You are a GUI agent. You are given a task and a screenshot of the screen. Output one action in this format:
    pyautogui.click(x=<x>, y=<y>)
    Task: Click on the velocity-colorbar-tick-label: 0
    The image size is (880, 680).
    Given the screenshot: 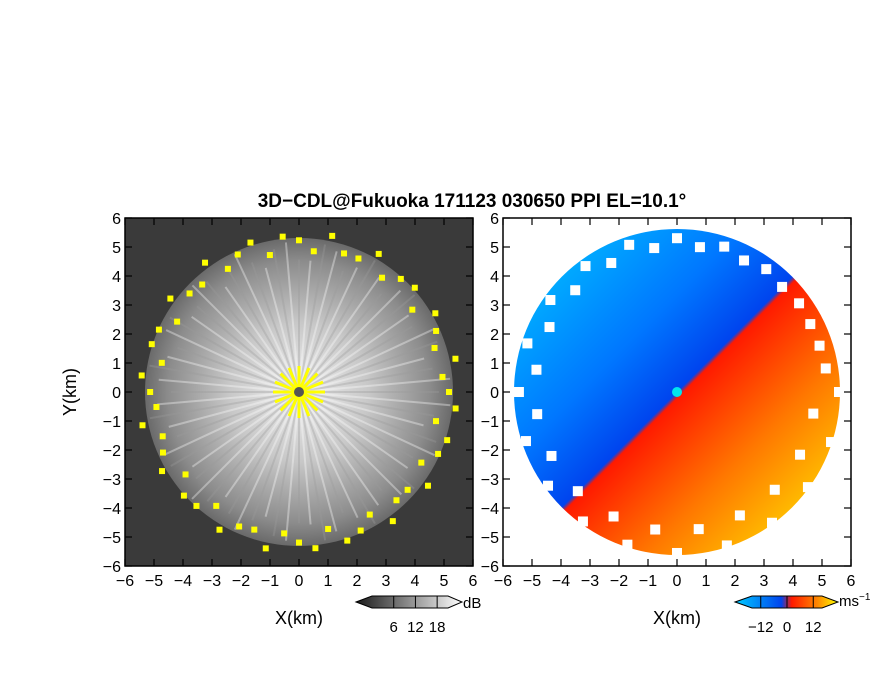 What is the action you would take?
    pyautogui.click(x=787, y=627)
    